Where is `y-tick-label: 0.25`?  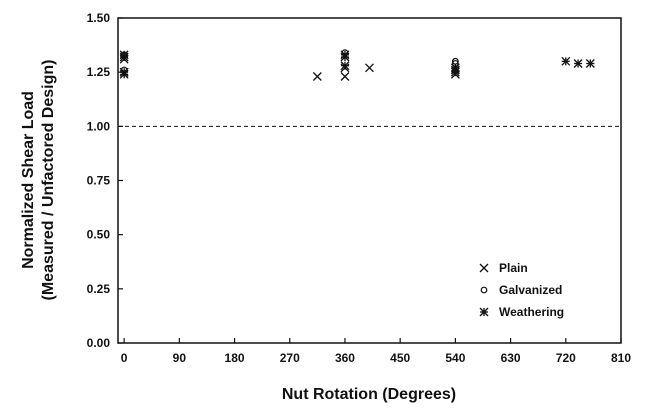
y-tick-label: 0.25 is located at coordinates (99, 289).